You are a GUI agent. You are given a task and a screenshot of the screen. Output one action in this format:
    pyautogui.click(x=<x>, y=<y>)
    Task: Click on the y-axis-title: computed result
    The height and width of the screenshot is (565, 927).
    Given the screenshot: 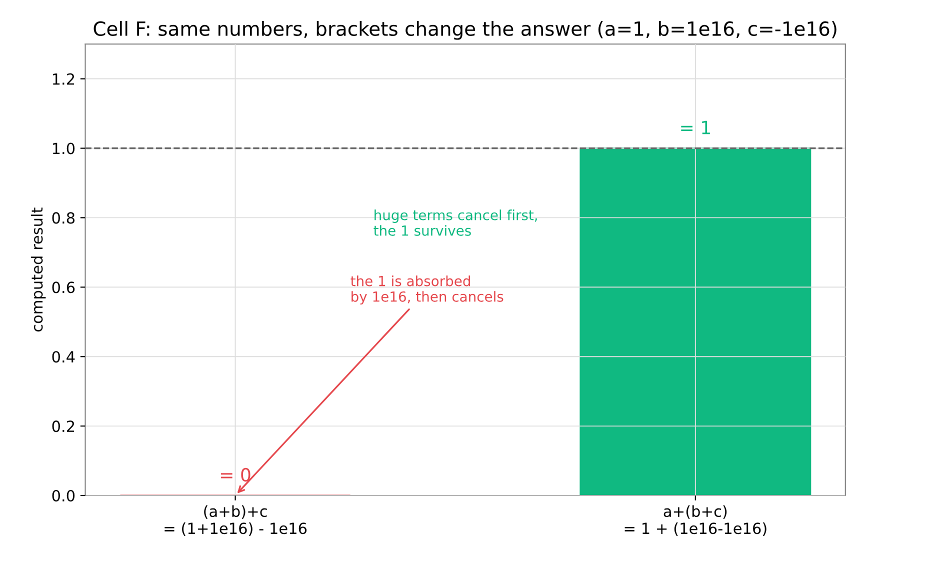 What is the action you would take?
    pyautogui.click(x=38, y=270)
    